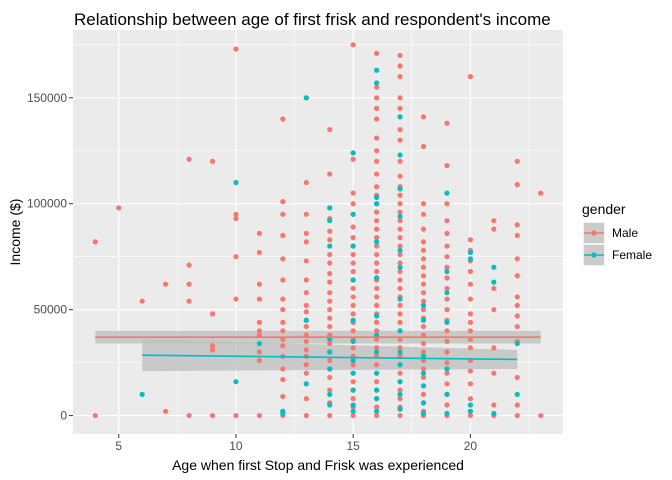 The height and width of the screenshot is (480, 672). What do you see at coordinates (617, 244) in the screenshot?
I see `legend-keys: Male Female` at bounding box center [617, 244].